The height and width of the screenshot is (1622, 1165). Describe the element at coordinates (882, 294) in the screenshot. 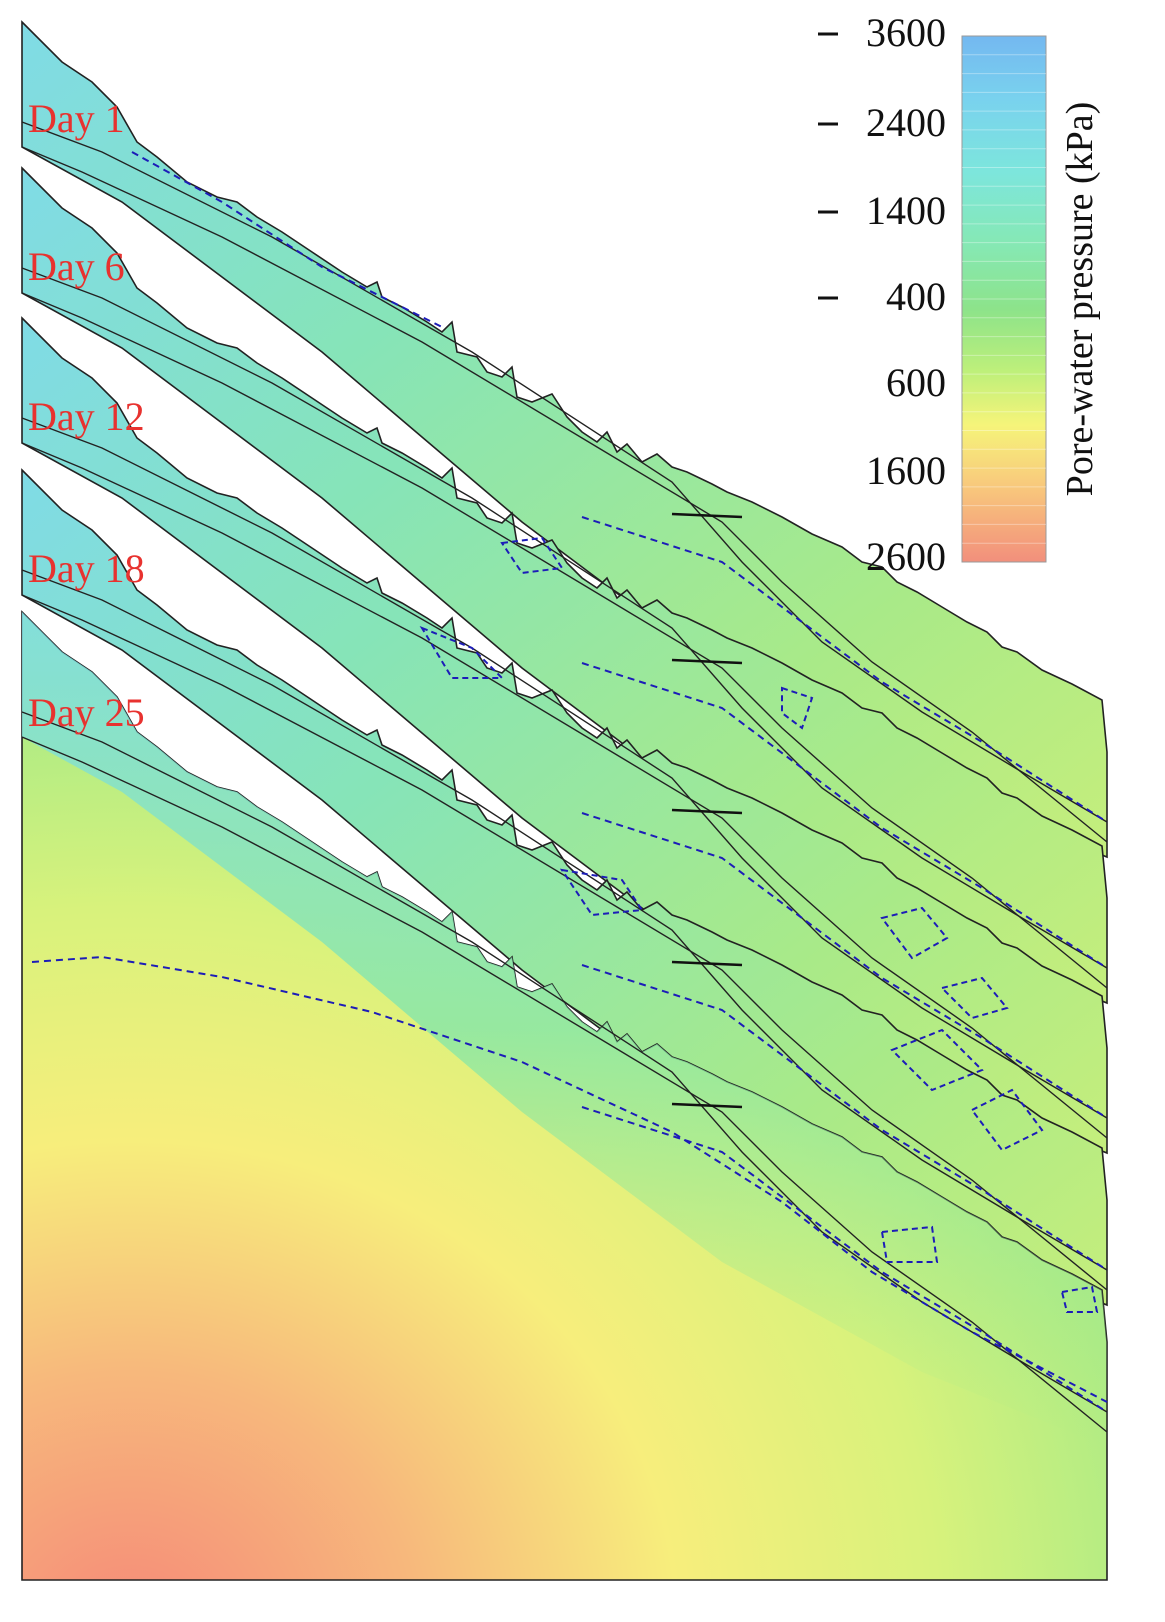

I see `colorbar-ticks: 3600 2400 1400 400 600 1600 2600` at that location.